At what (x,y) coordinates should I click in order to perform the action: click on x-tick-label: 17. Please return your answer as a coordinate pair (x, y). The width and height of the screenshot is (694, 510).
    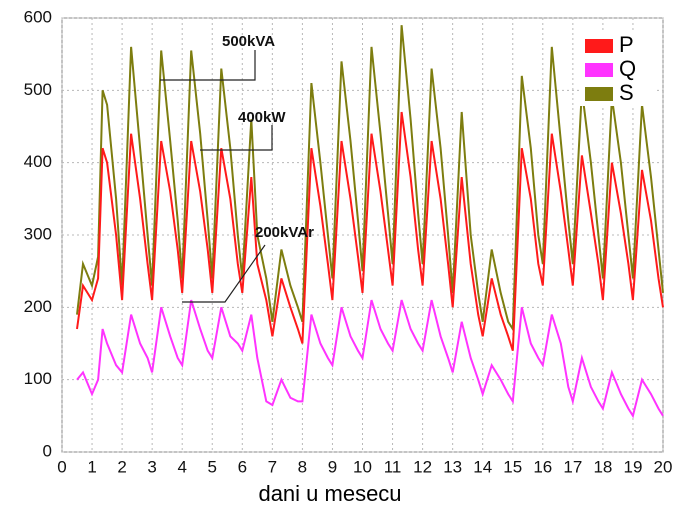
    Looking at the image, I should click on (572, 466).